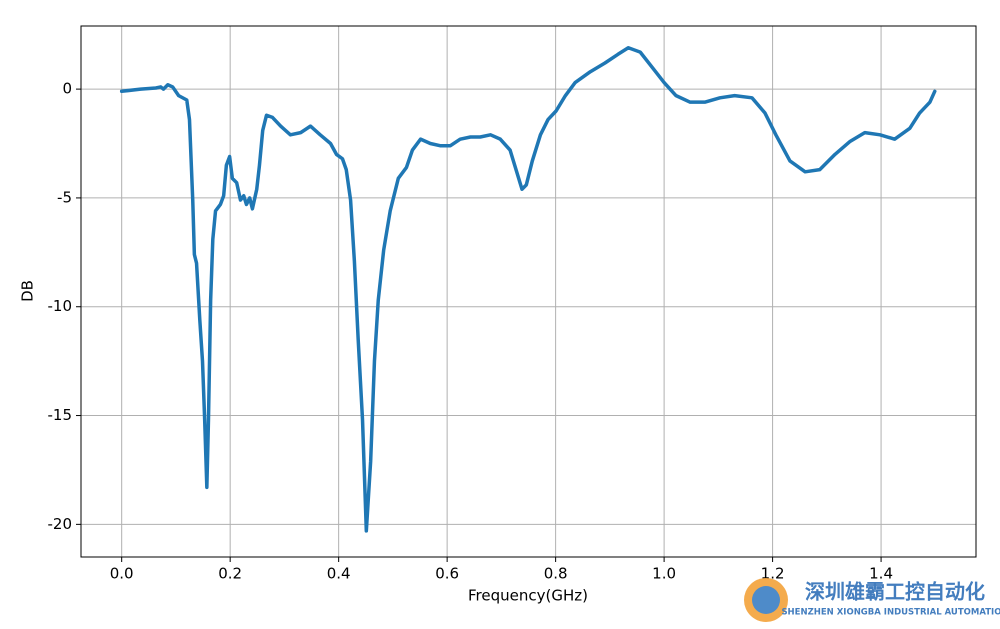  What do you see at coordinates (895, 592) in the screenshot?
I see `watermark-title: 深圳雄霸工控自动化` at bounding box center [895, 592].